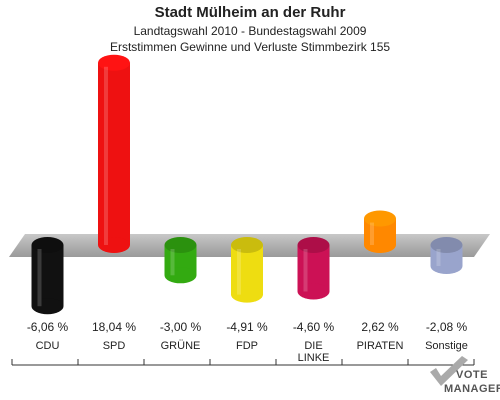  What do you see at coordinates (114, 346) in the screenshot?
I see `category-label: SPD` at bounding box center [114, 346].